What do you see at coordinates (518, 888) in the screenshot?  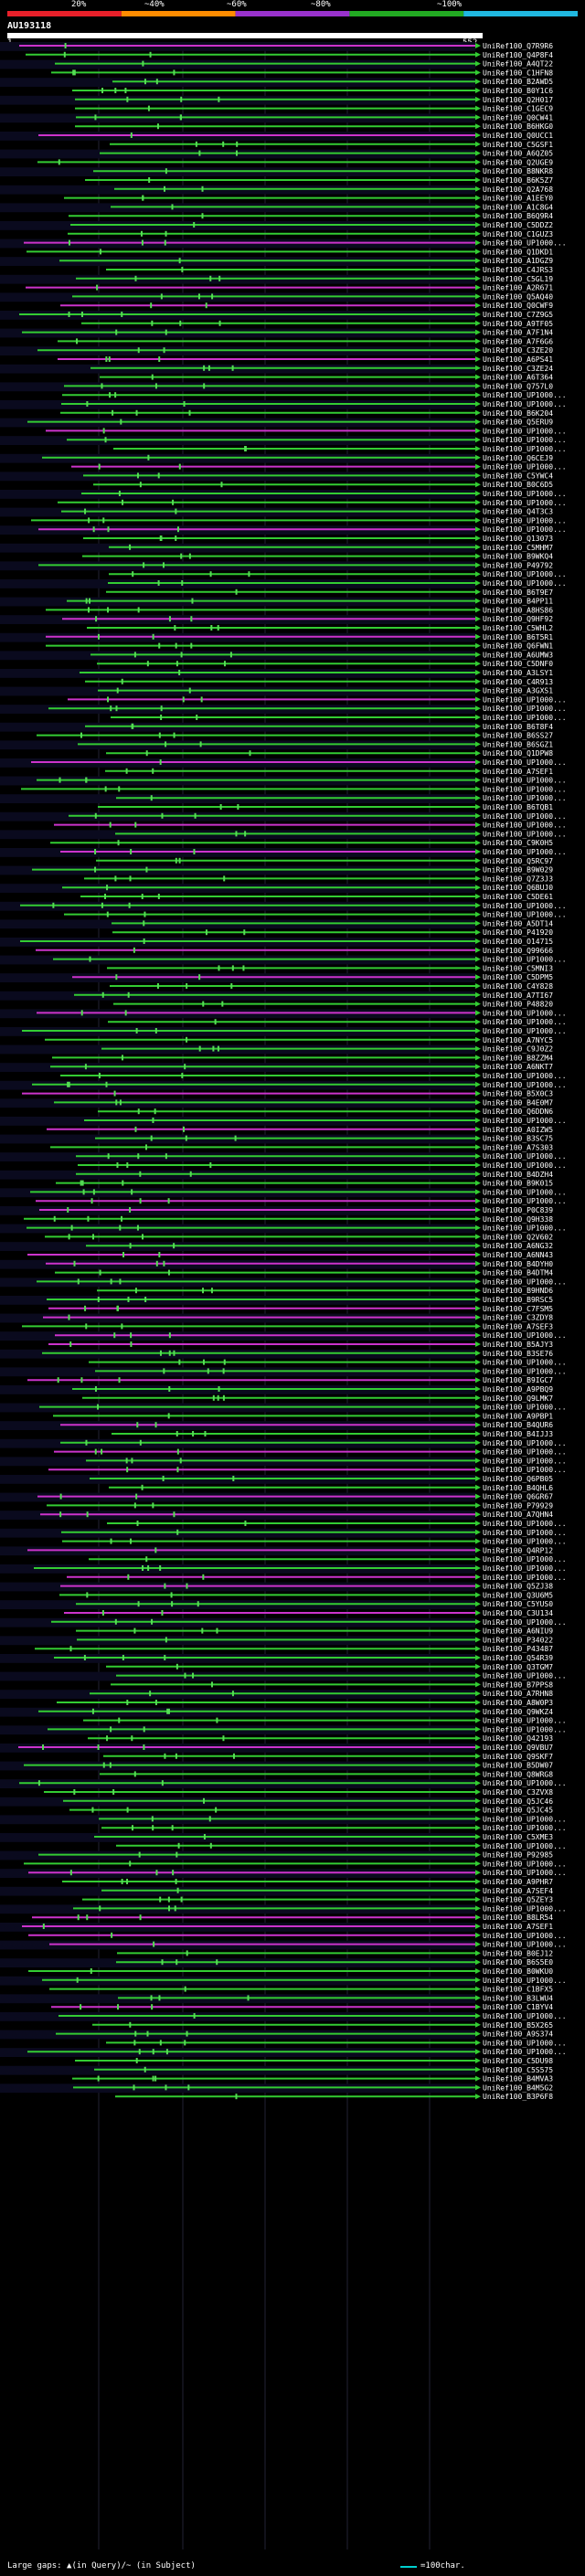 I see `hit-label: UniRef100_Q6BUJ0` at bounding box center [518, 888].